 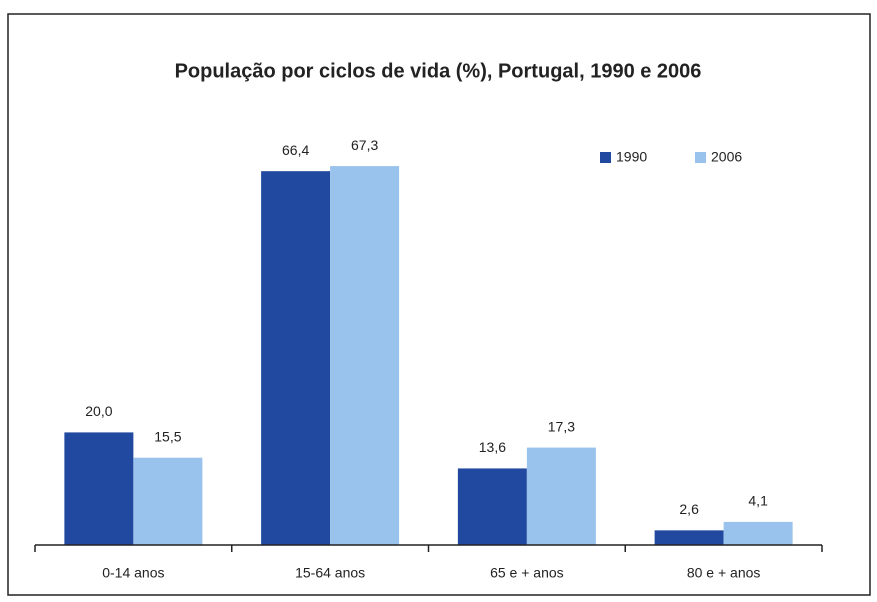 I want to click on value-label: 2,6, so click(x=689, y=509).